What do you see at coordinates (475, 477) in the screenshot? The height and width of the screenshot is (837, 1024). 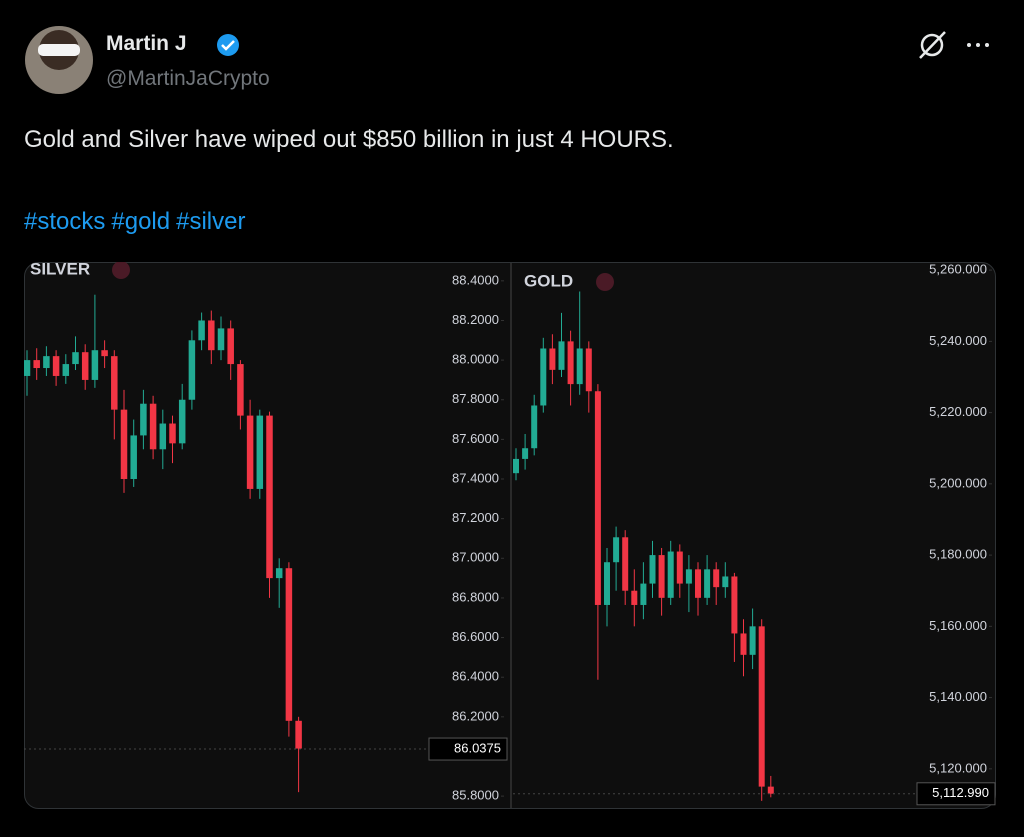 I see `y-tick-label: 87.4000` at bounding box center [475, 477].